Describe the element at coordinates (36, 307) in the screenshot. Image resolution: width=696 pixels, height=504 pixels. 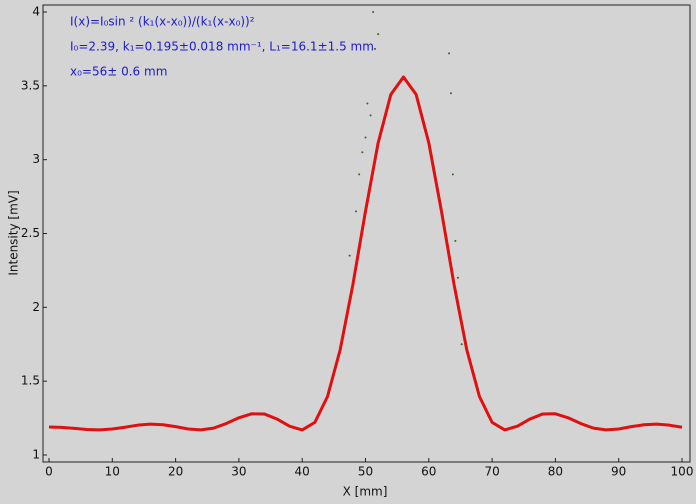
I see `y-tick-label: 2` at that location.